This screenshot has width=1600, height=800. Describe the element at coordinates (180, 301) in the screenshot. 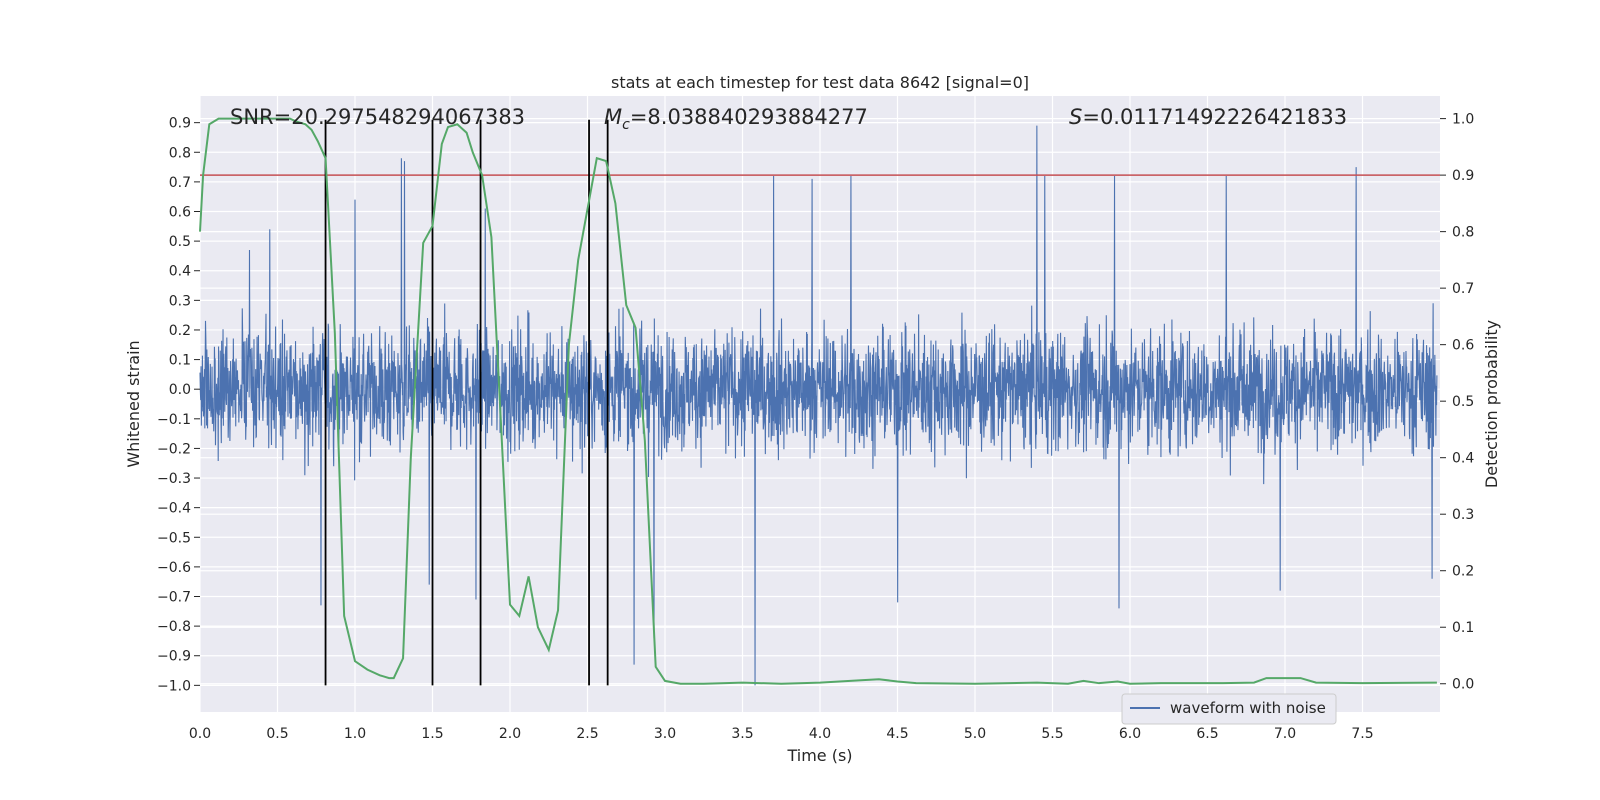

I see `y-tick-label: 0.3` at that location.